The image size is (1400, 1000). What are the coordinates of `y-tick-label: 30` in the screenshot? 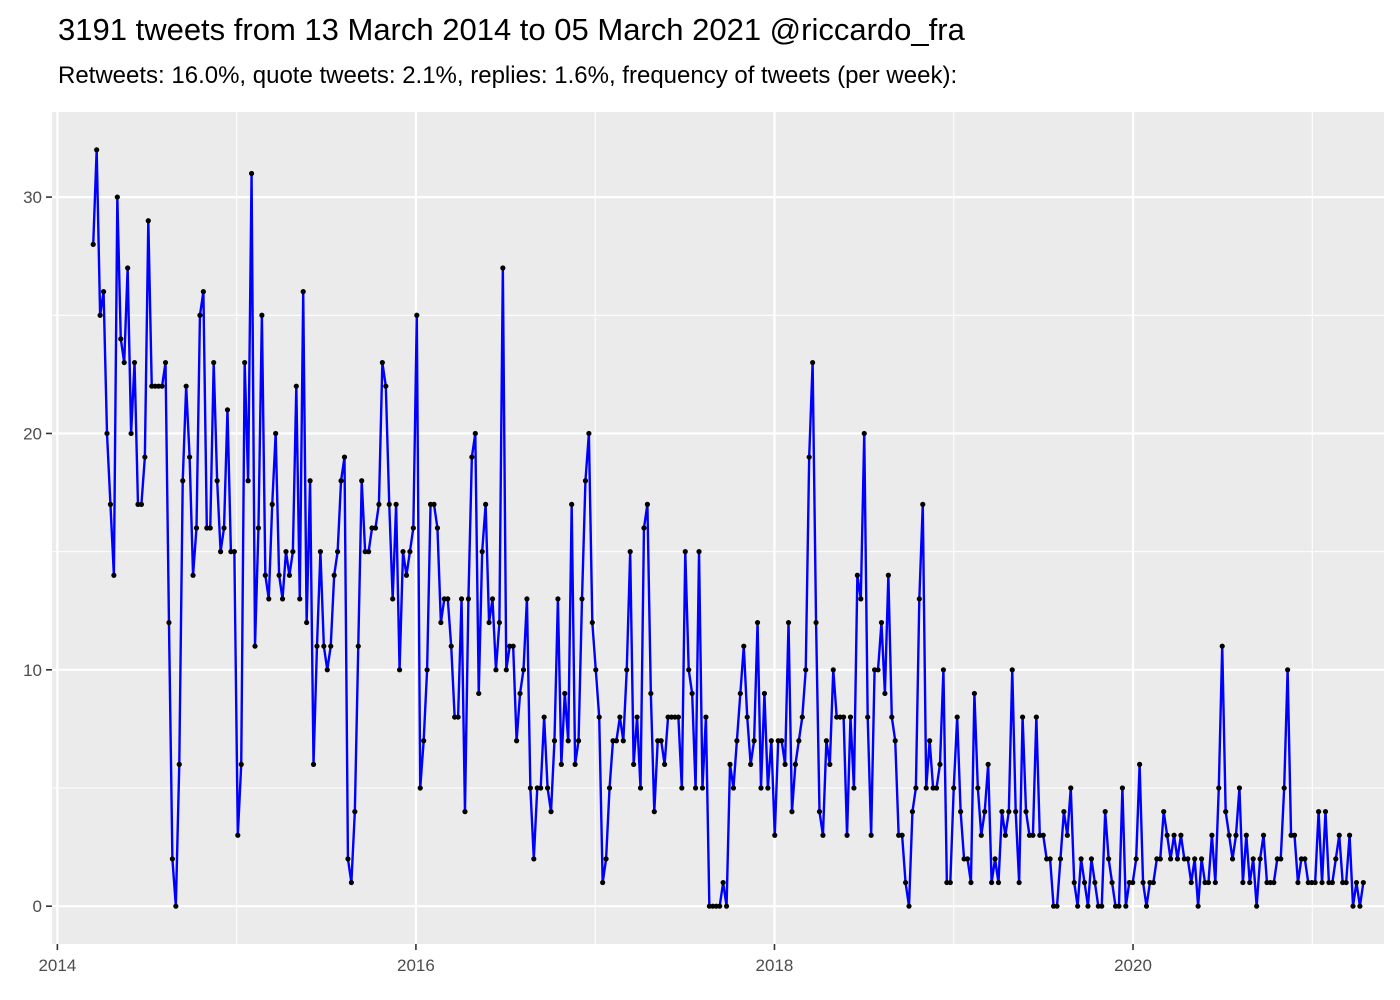 It's located at (32, 197).